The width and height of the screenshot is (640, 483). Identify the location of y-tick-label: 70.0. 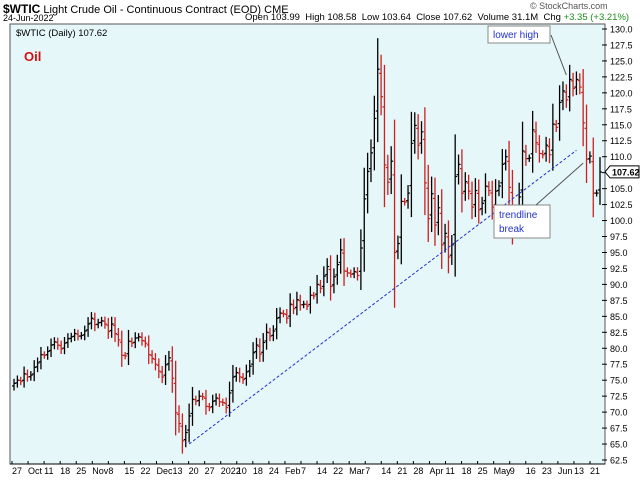
(619, 413).